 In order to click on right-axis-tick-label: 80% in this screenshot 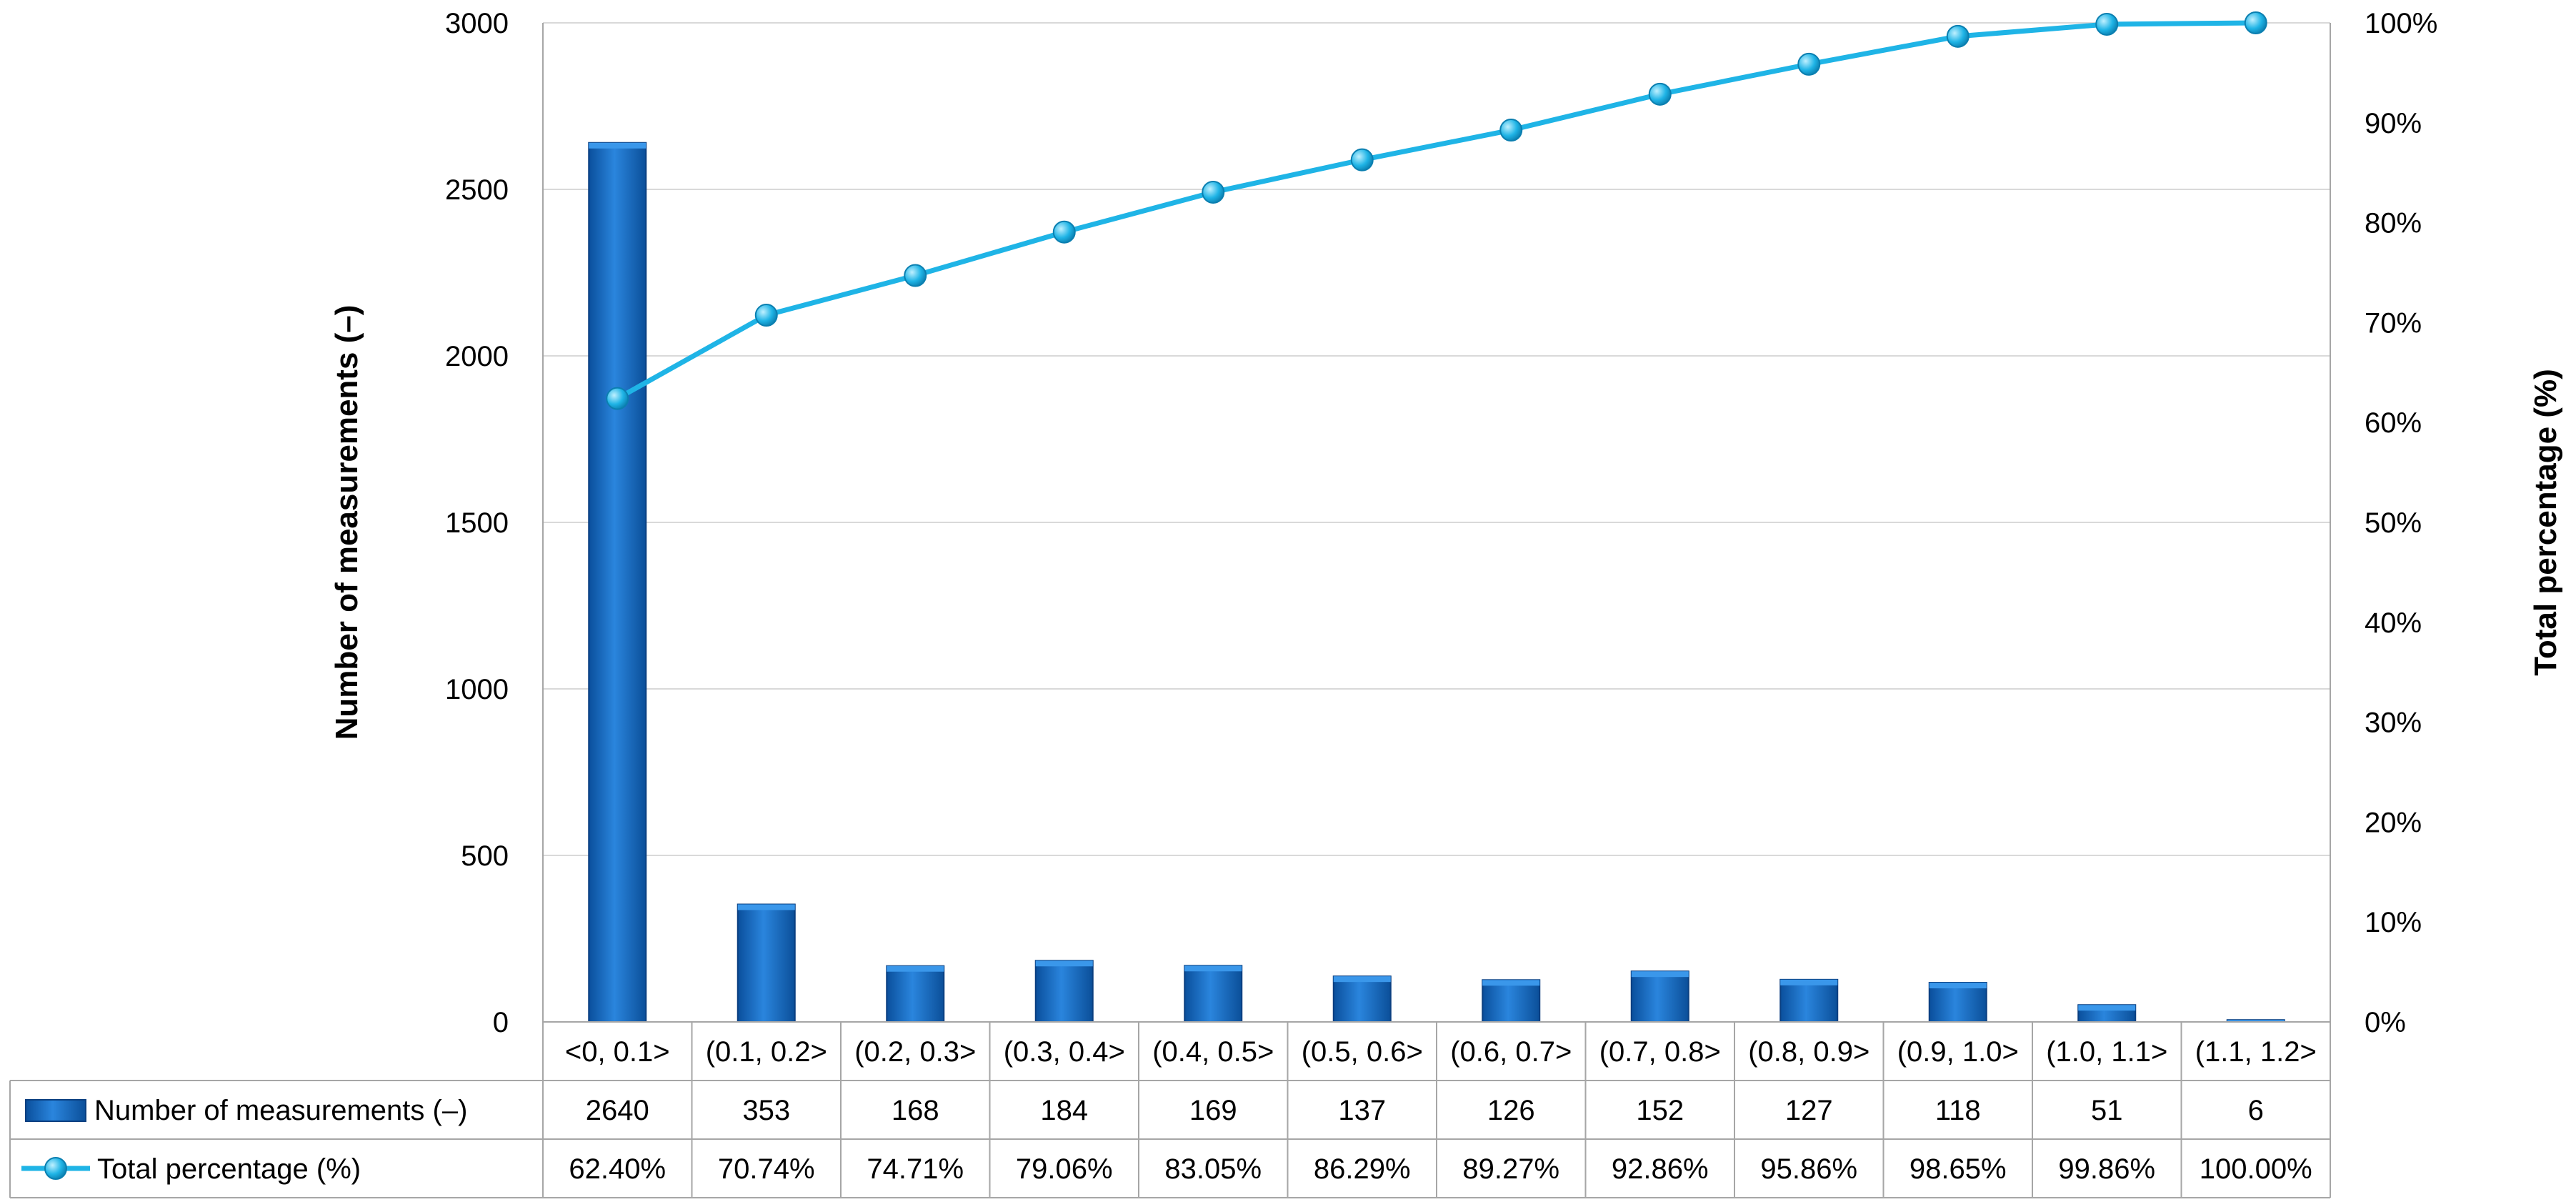, I will do `click(2394, 224)`.